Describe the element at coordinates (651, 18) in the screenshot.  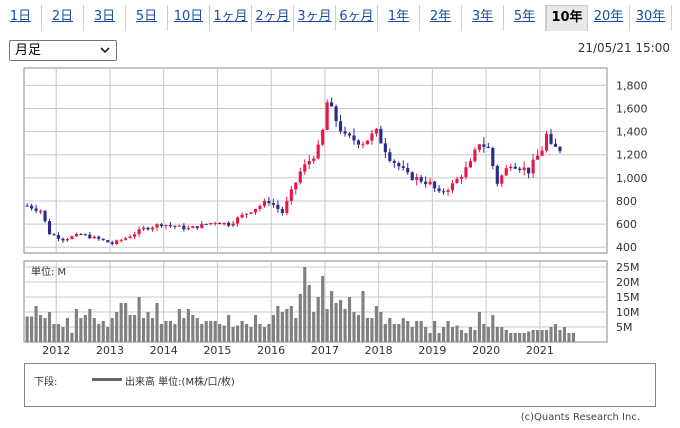
I see `tab-30年: 30年` at that location.